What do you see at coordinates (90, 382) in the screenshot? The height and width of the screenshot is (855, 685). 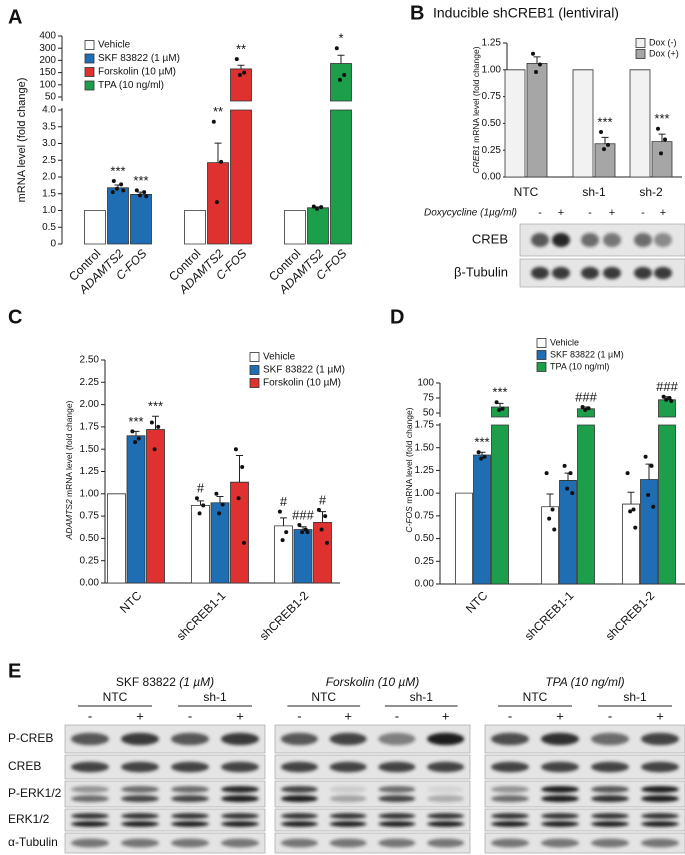 I see `y-tick-label: 2.25` at bounding box center [90, 382].